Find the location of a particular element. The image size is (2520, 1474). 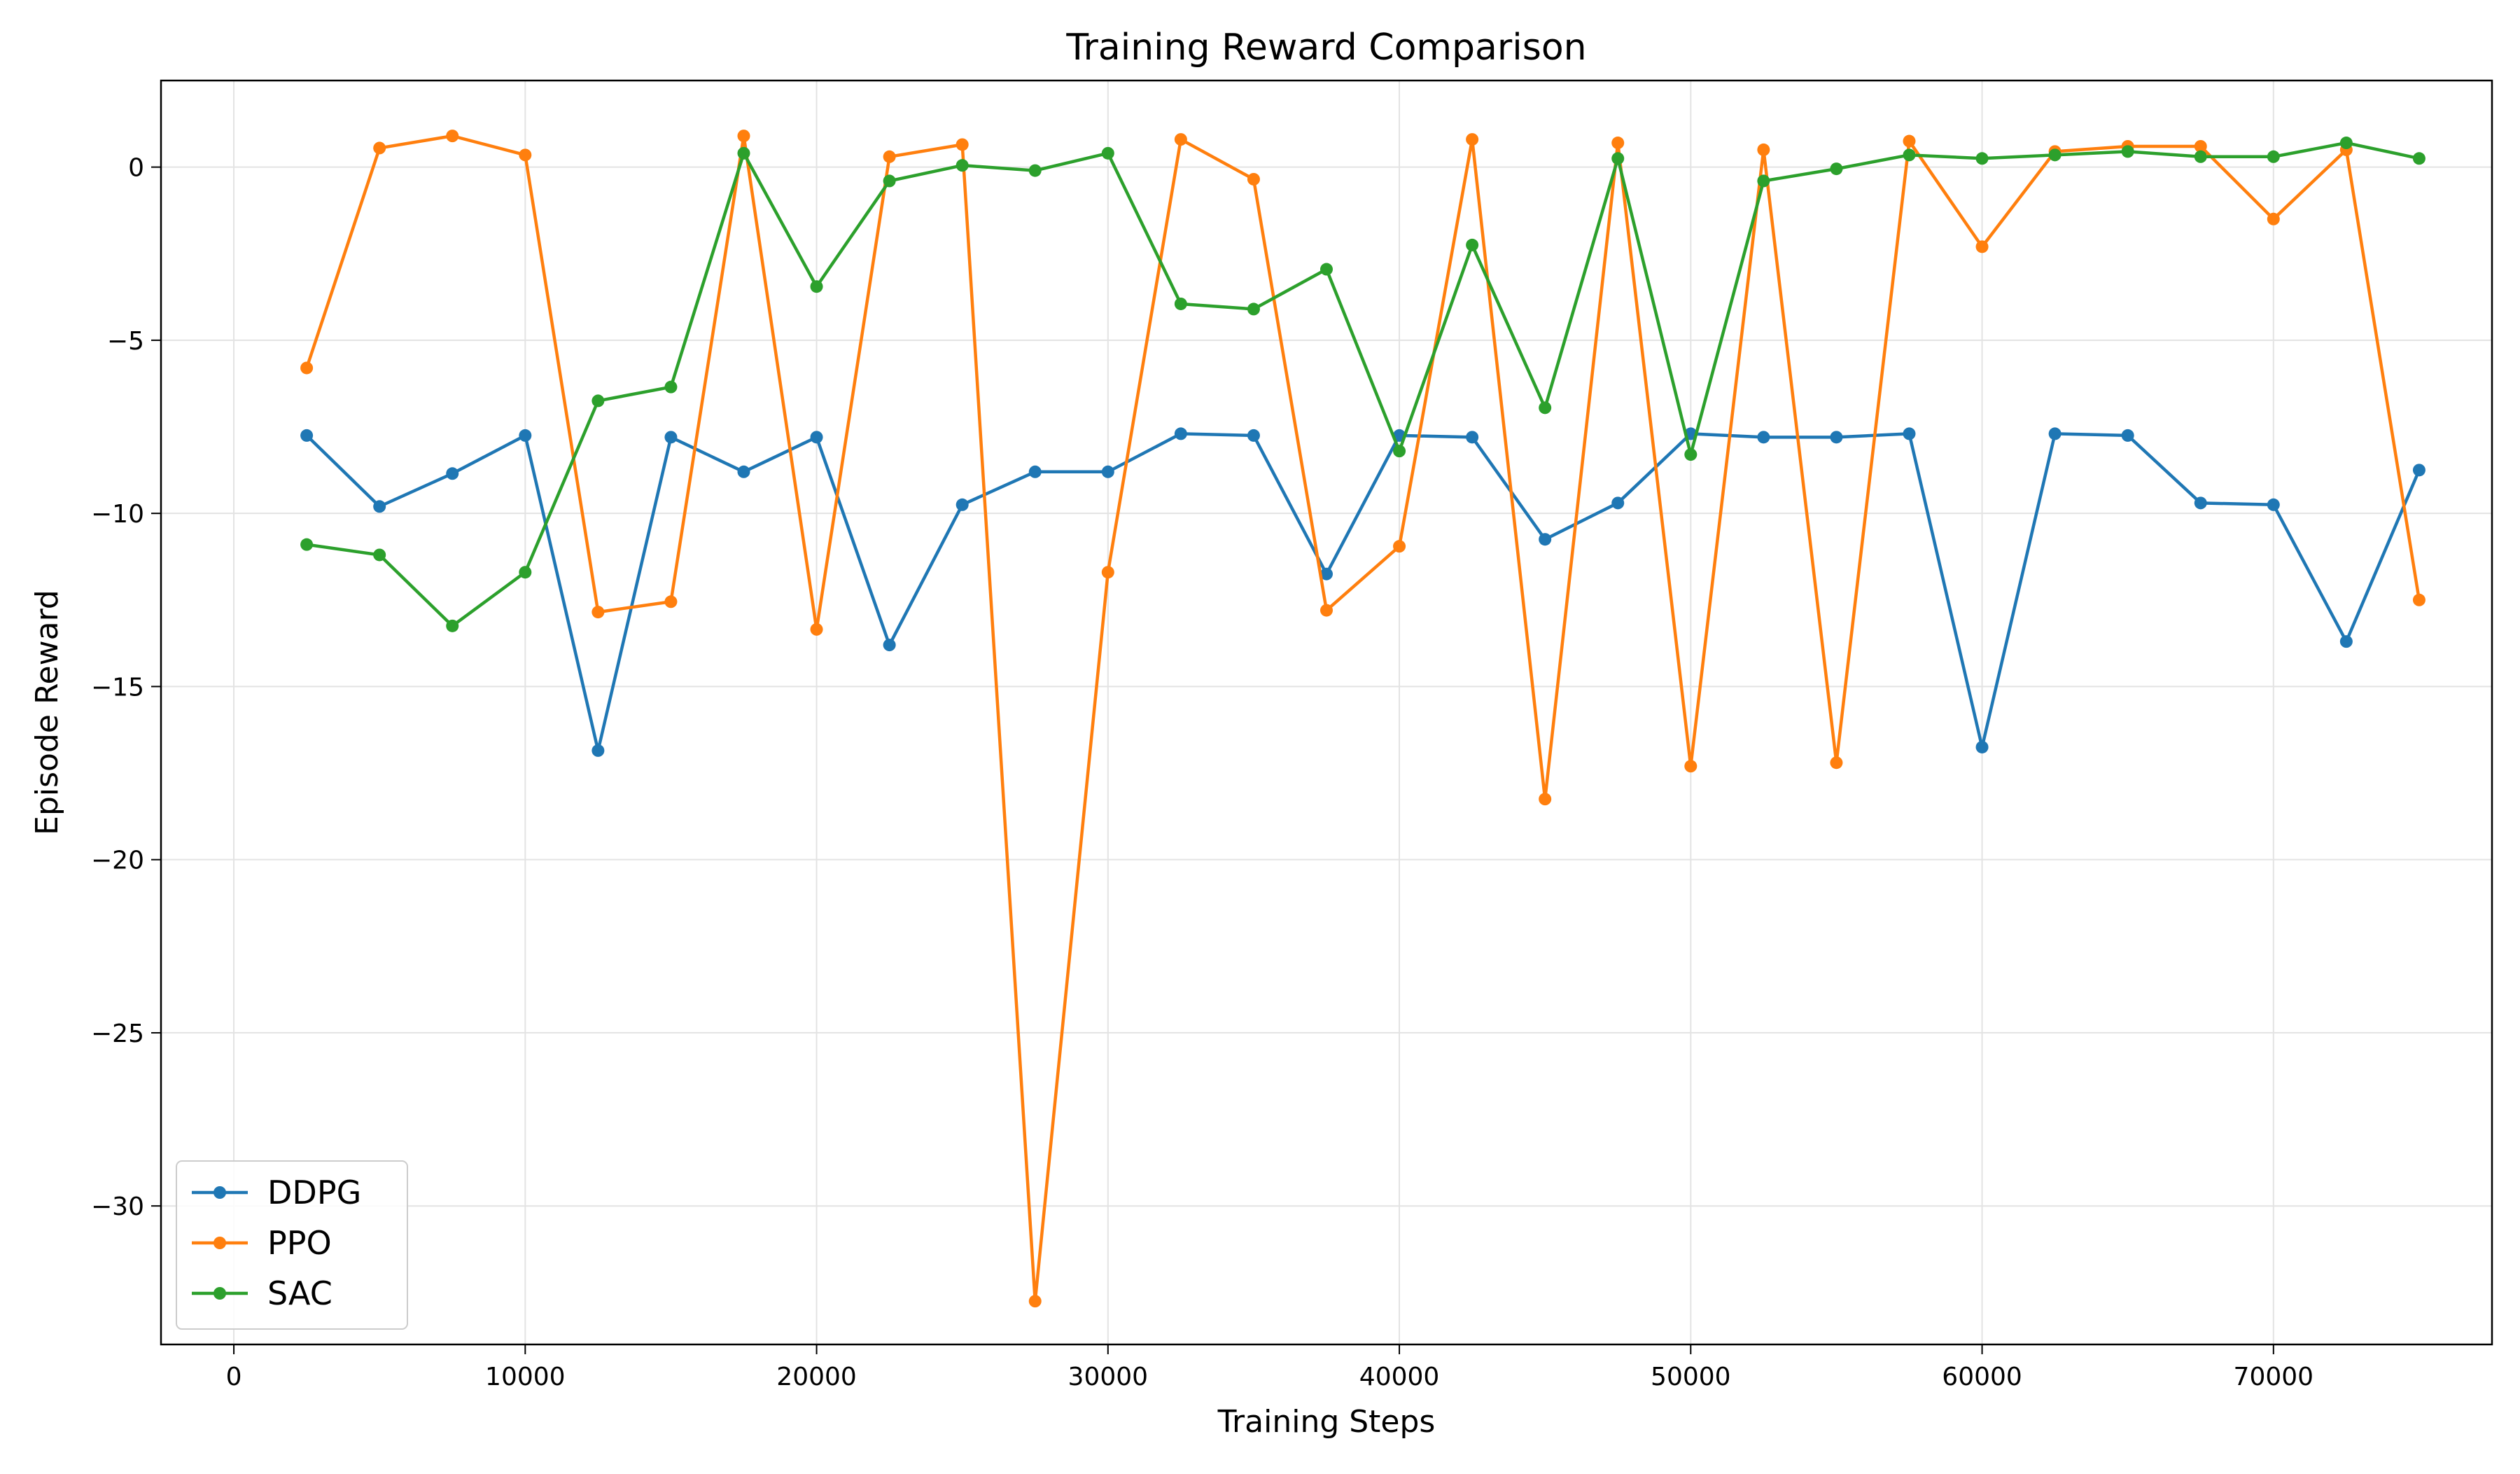

legend-item-ppo: PPO is located at coordinates (262, 1243).